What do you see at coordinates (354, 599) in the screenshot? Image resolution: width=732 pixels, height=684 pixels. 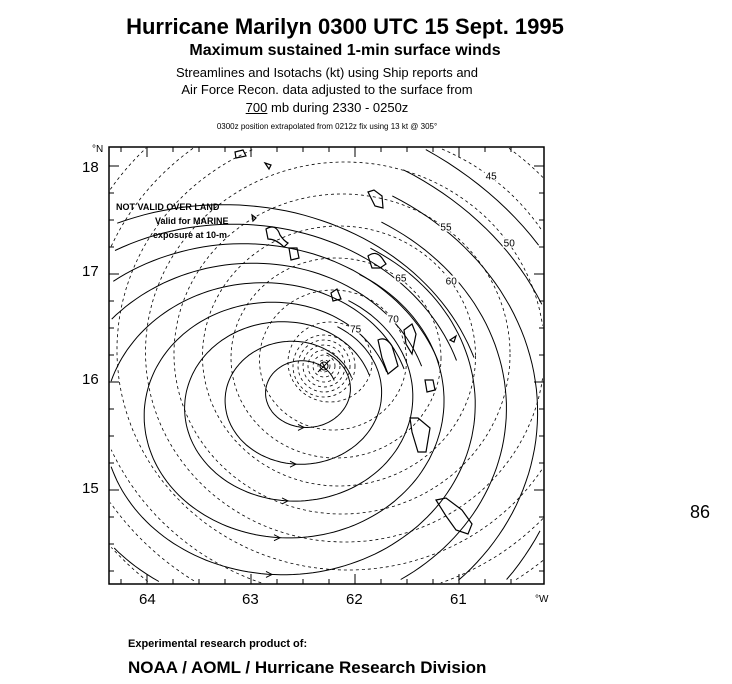 I see `lon-label: 62` at bounding box center [354, 599].